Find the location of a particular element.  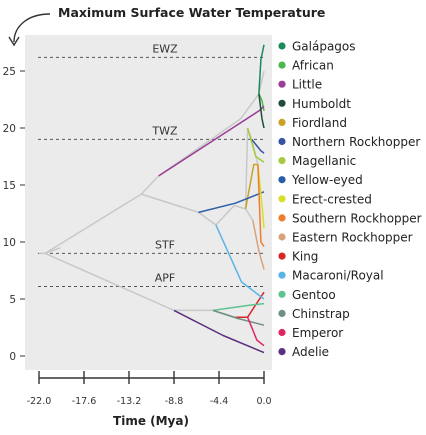

legend-label: Chinstrap is located at coordinates (321, 314).